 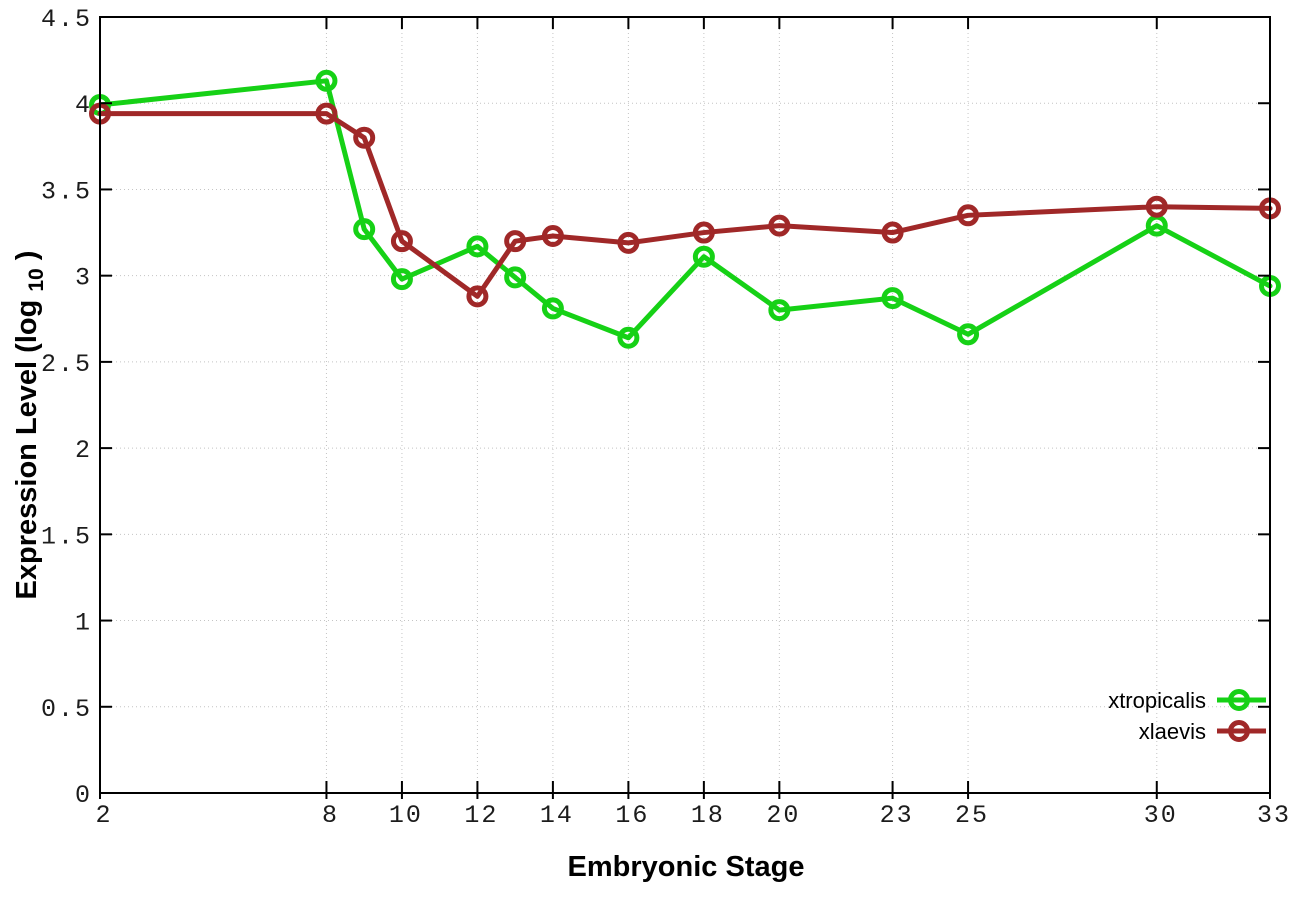 What do you see at coordinates (557, 815) in the screenshot?
I see `x-tick-label: 14` at bounding box center [557, 815].